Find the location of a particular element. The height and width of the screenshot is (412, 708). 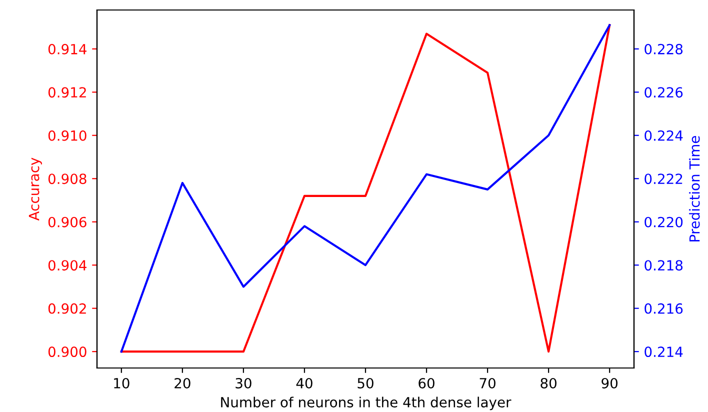

y-tick-label: 0.900 is located at coordinates (67, 352).